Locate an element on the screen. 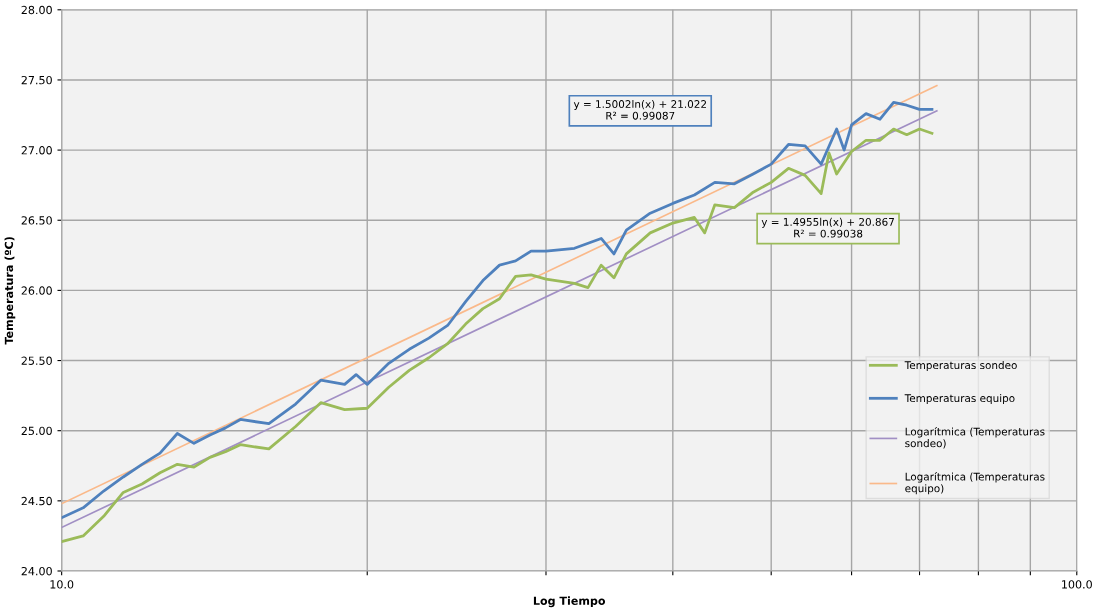 This screenshot has height=612, width=1101. x-tick-label: 10.0 is located at coordinates (62, 584).